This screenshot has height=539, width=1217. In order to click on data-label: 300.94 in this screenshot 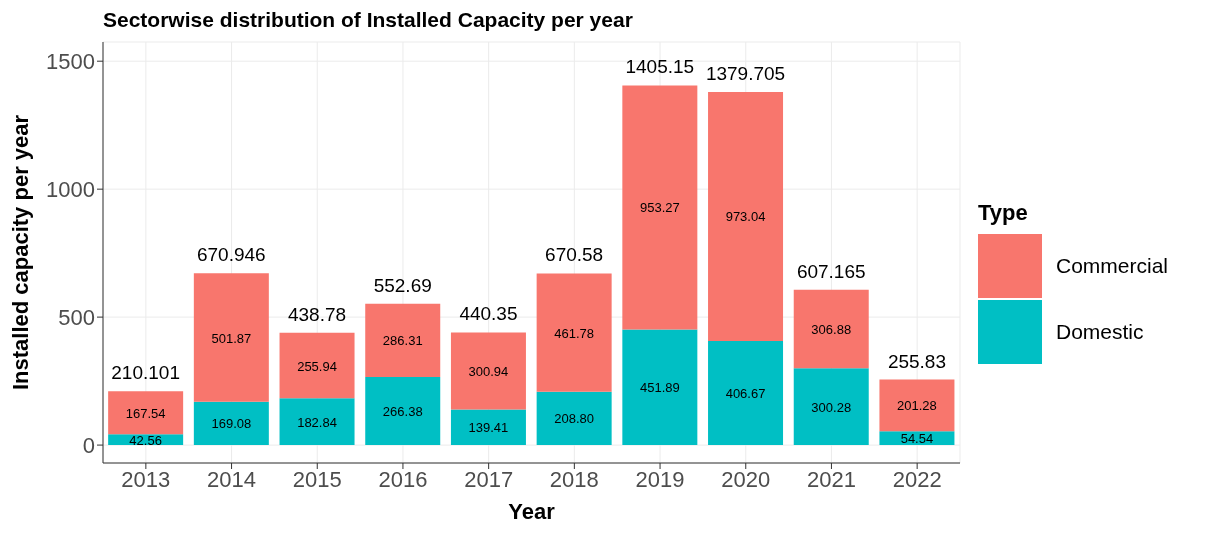, I will do `click(488, 371)`.